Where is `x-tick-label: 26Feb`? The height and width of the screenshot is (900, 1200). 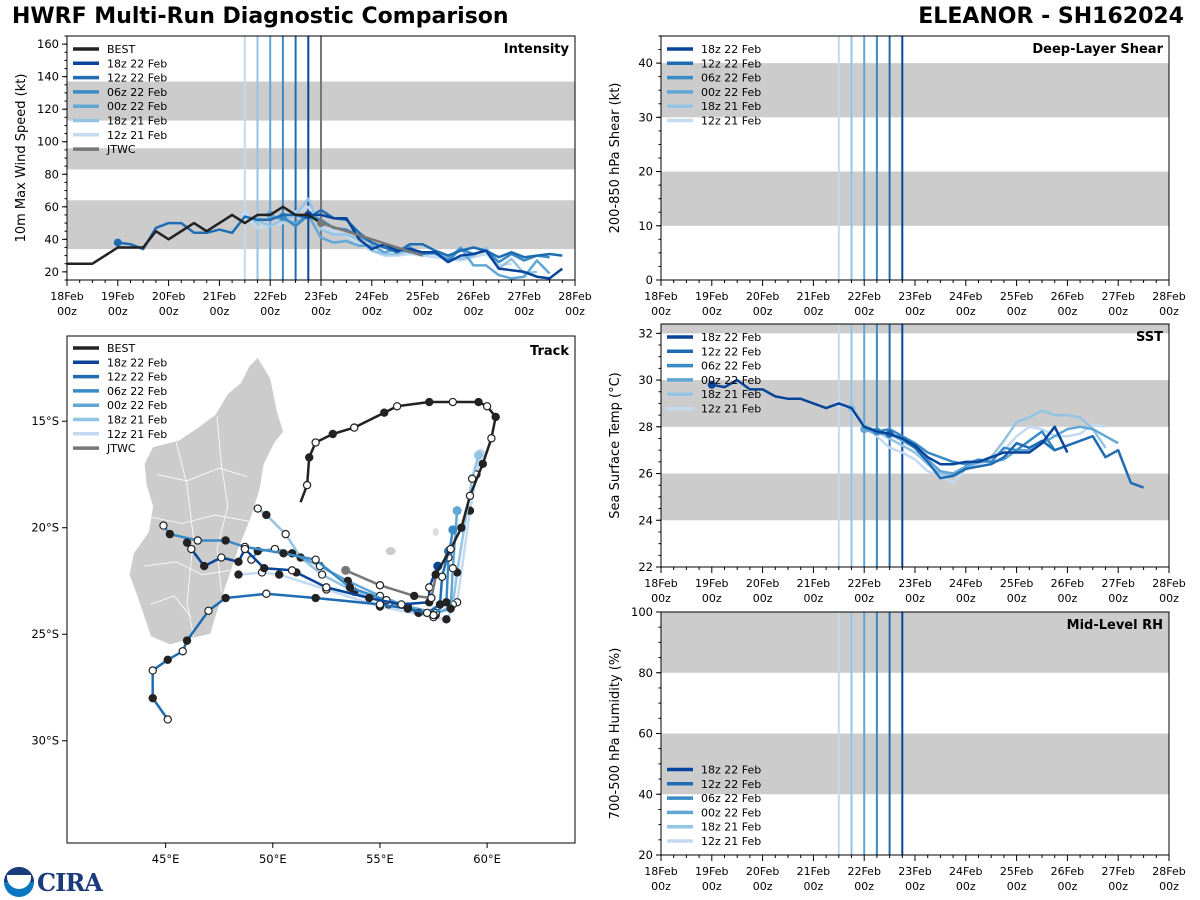
x-tick-label: 26Feb is located at coordinates (1067, 871).